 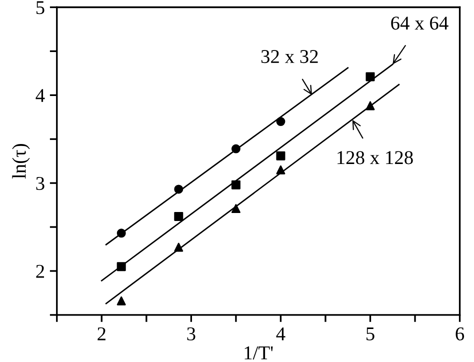 What do you see at coordinates (281, 333) in the screenshot?
I see `x-tick-label: 4` at bounding box center [281, 333].